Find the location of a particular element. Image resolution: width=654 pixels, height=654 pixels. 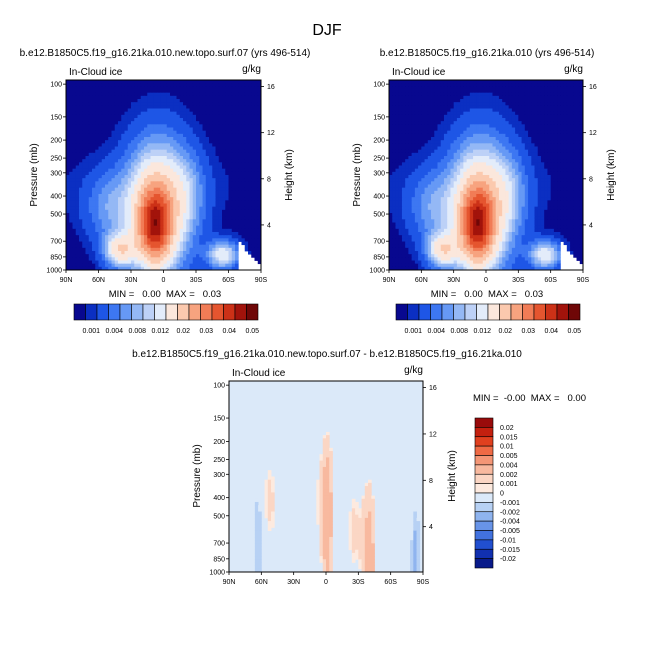

y-tick-label: 300 is located at coordinates (56, 173).